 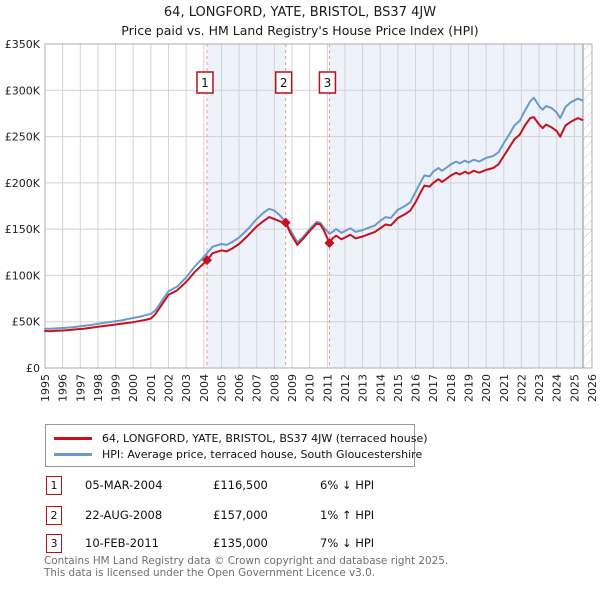 I want to click on sale-hpi-delta: 6% ↓ HPI, so click(x=347, y=485).